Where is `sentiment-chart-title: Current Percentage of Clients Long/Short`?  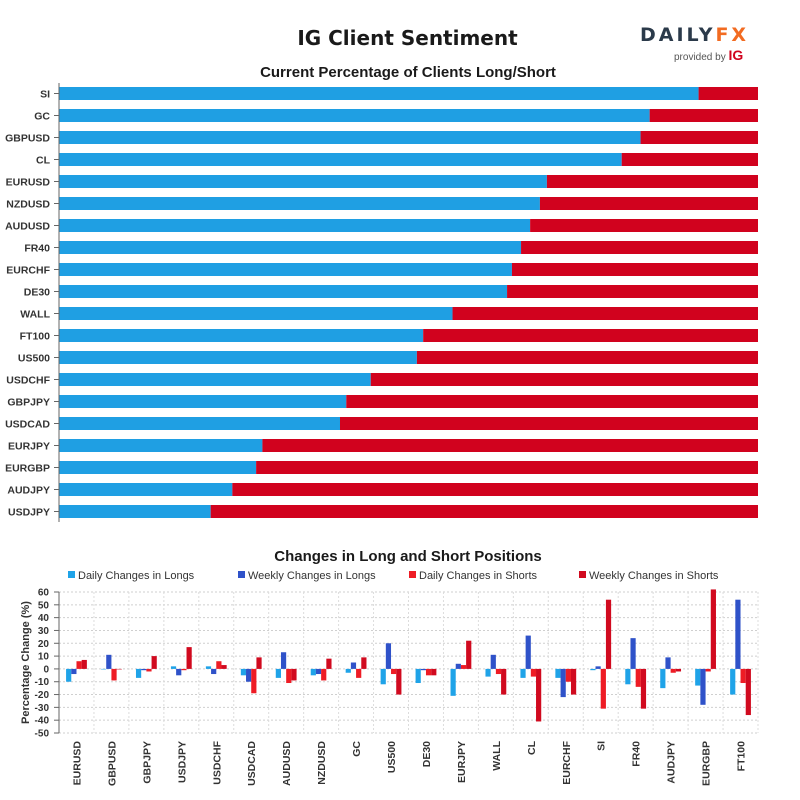 sentiment-chart-title: Current Percentage of Clients Long/Short is located at coordinates (408, 72).